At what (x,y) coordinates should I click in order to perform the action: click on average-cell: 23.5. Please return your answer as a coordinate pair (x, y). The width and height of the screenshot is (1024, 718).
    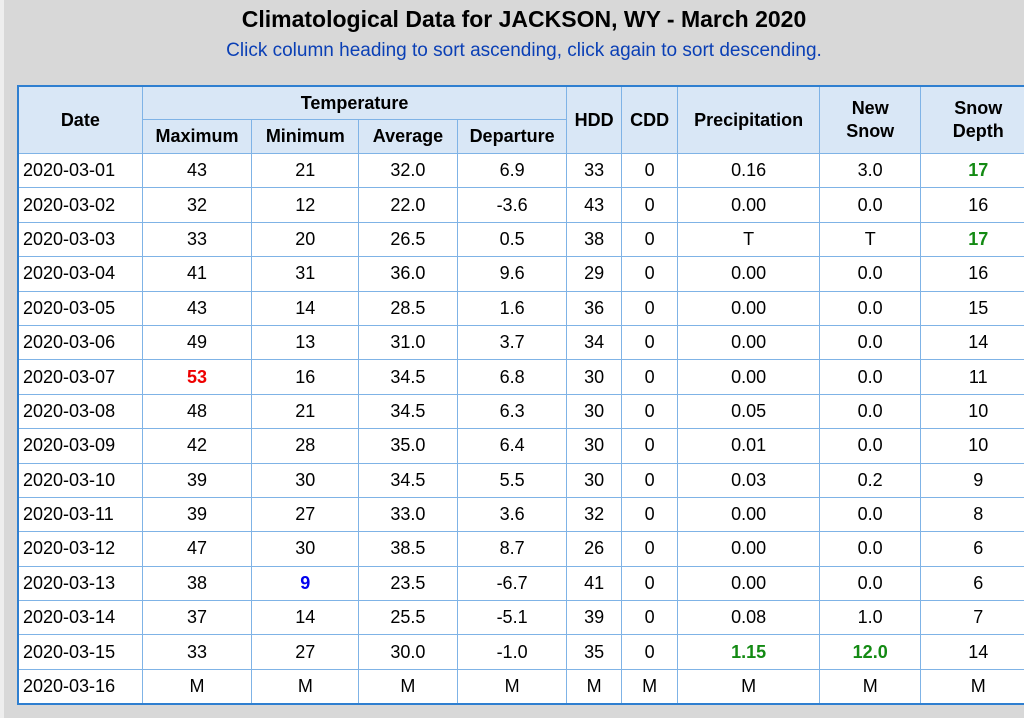
    Looking at the image, I should click on (408, 583).